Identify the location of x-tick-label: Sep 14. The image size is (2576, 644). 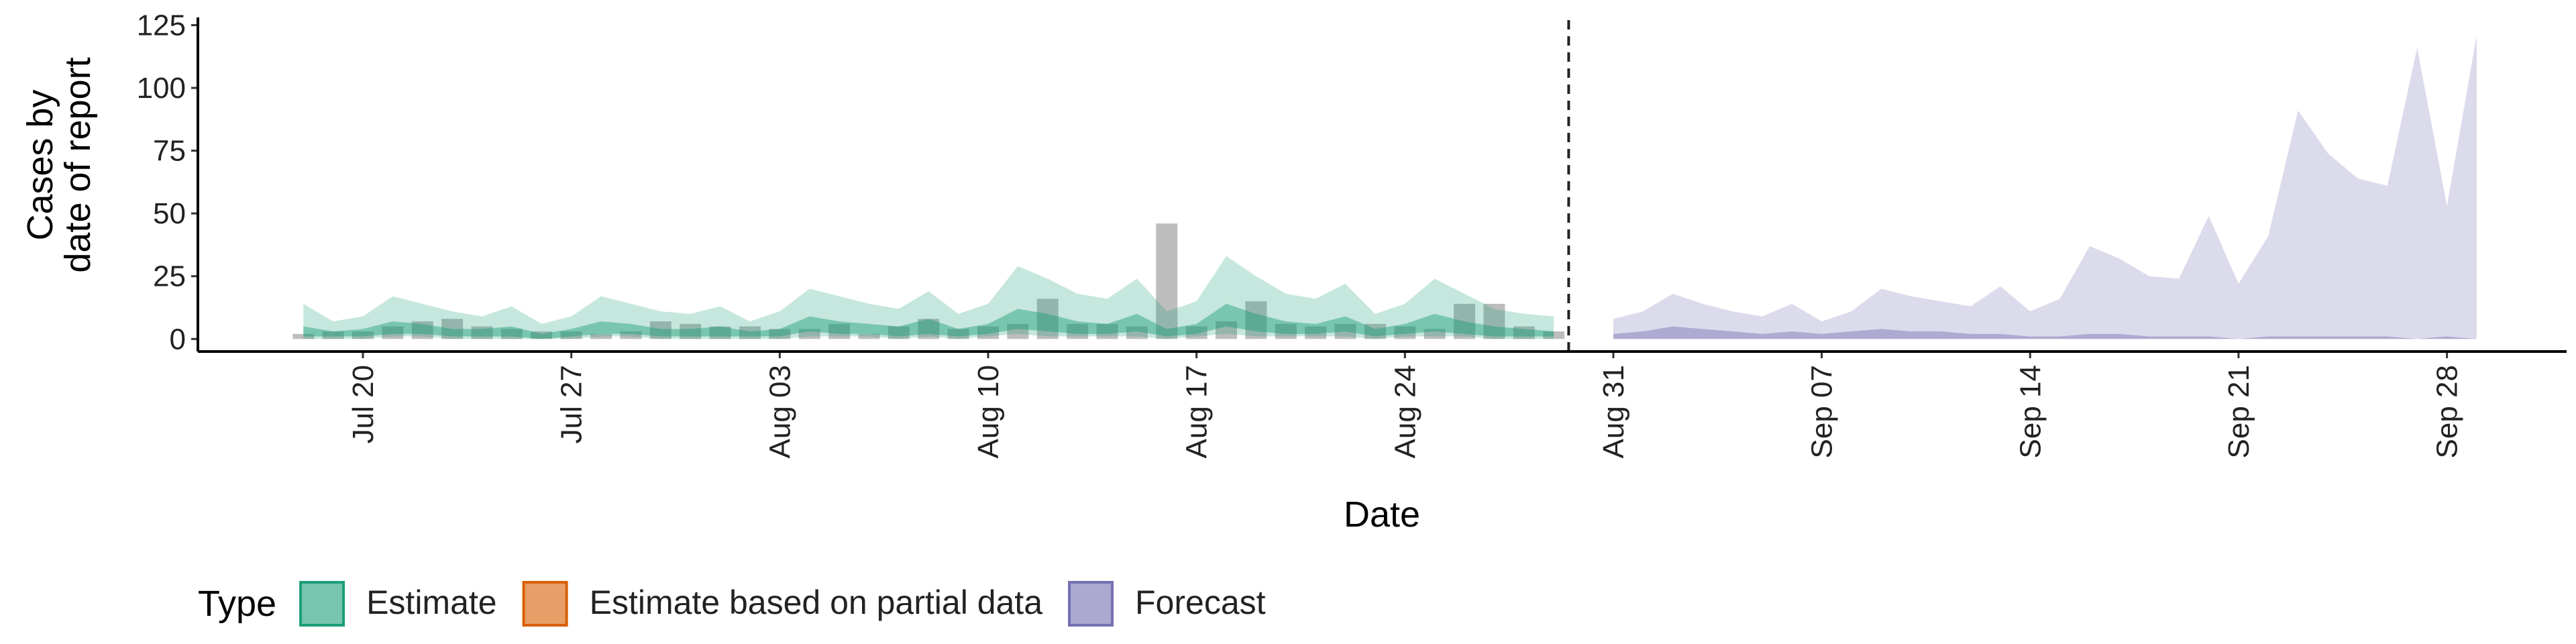
(2030, 411).